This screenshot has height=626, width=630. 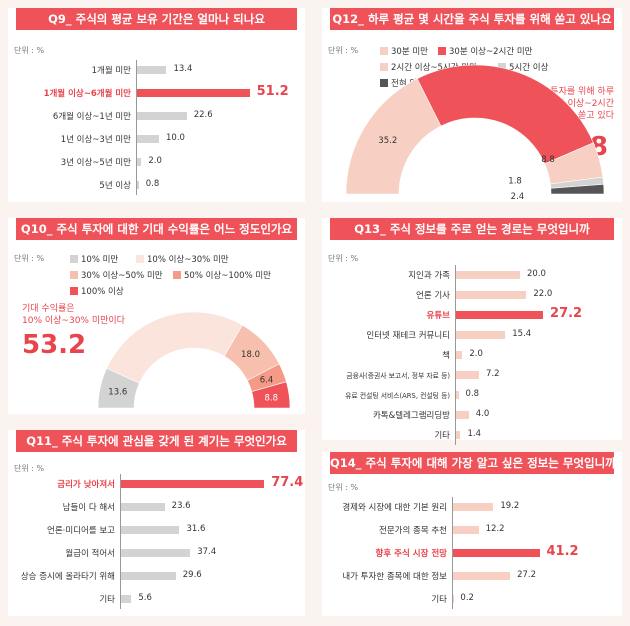 I want to click on q12-title: Q12_ 하루 평균 몇 시간을 주식 투자를 위해 쏟고 있나요, so click(x=472, y=19).